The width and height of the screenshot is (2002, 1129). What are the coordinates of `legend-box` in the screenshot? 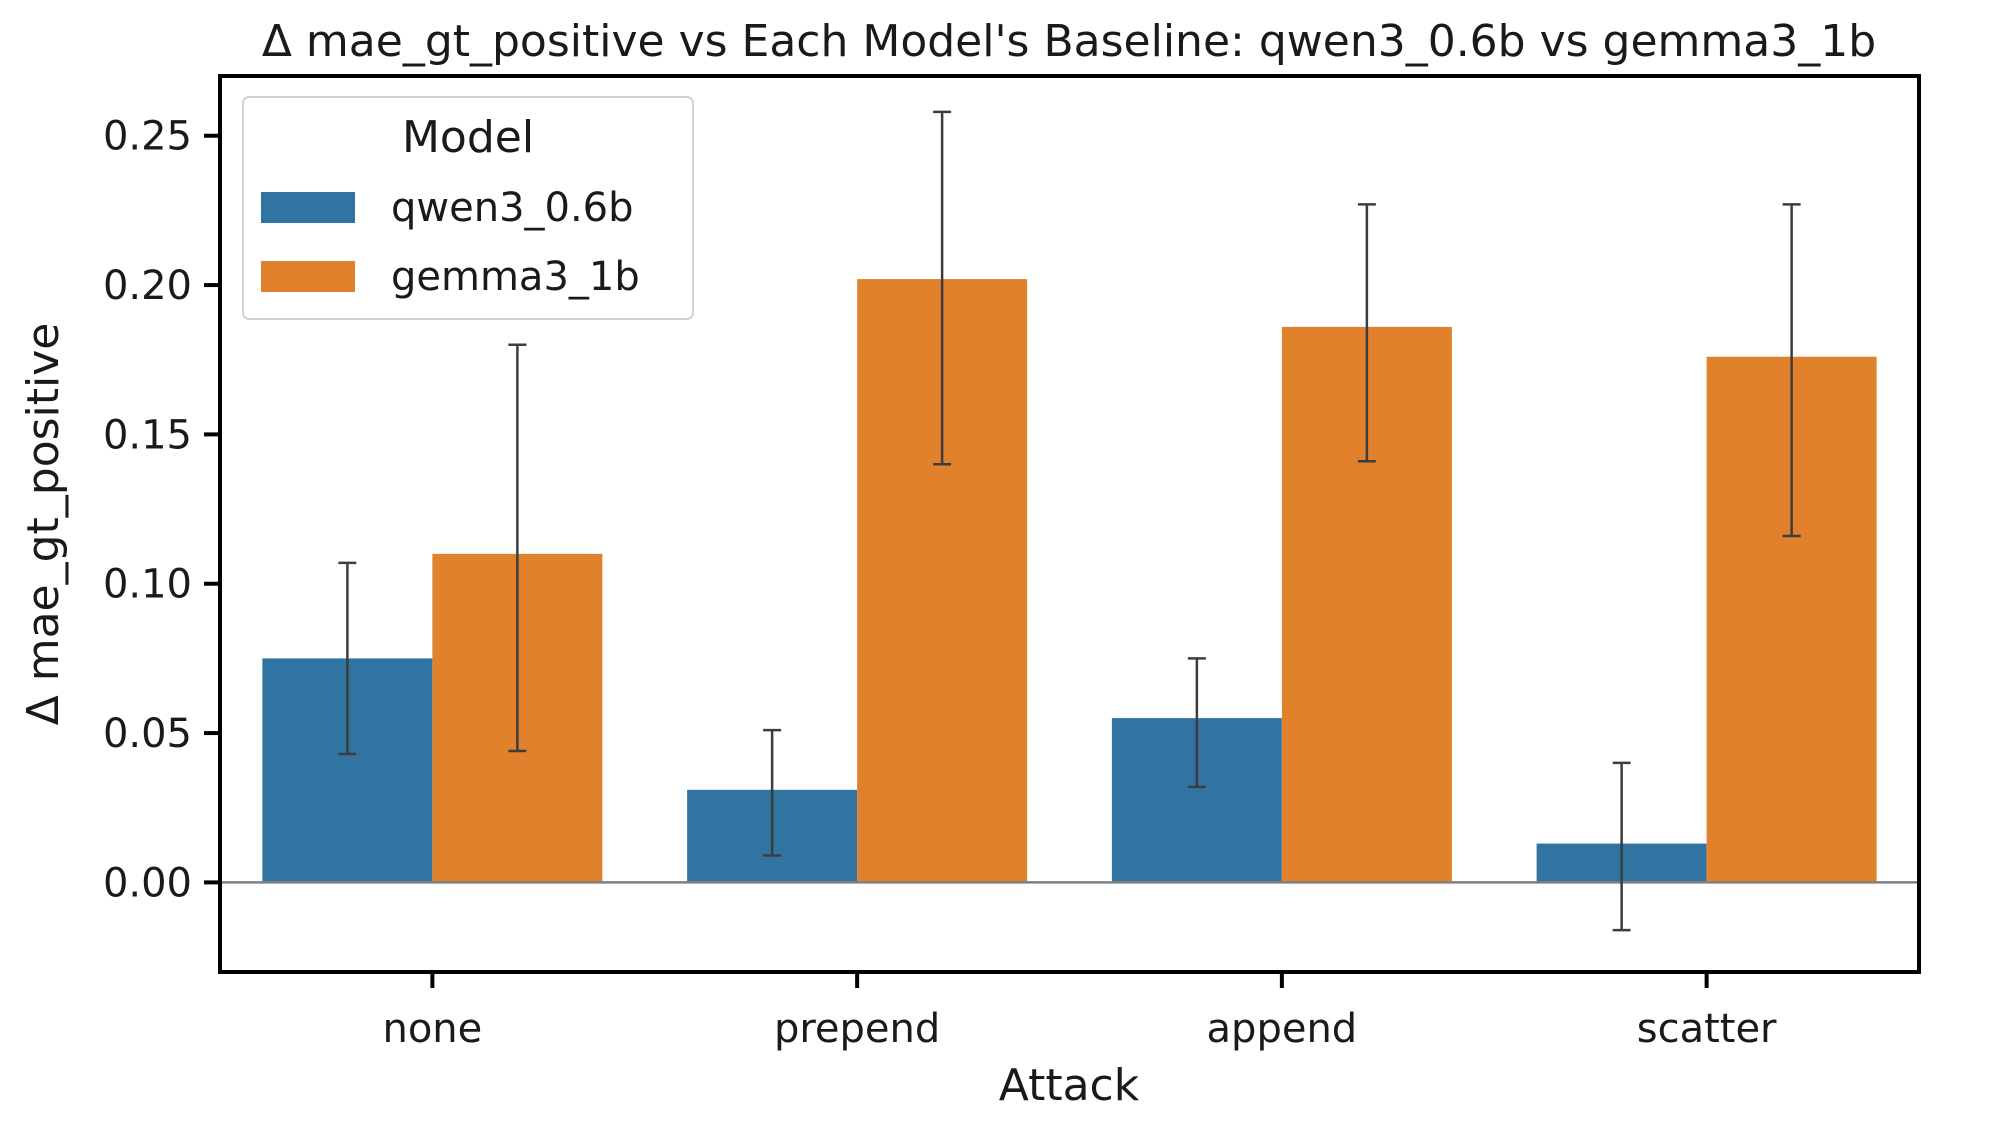 It's located at (468, 208).